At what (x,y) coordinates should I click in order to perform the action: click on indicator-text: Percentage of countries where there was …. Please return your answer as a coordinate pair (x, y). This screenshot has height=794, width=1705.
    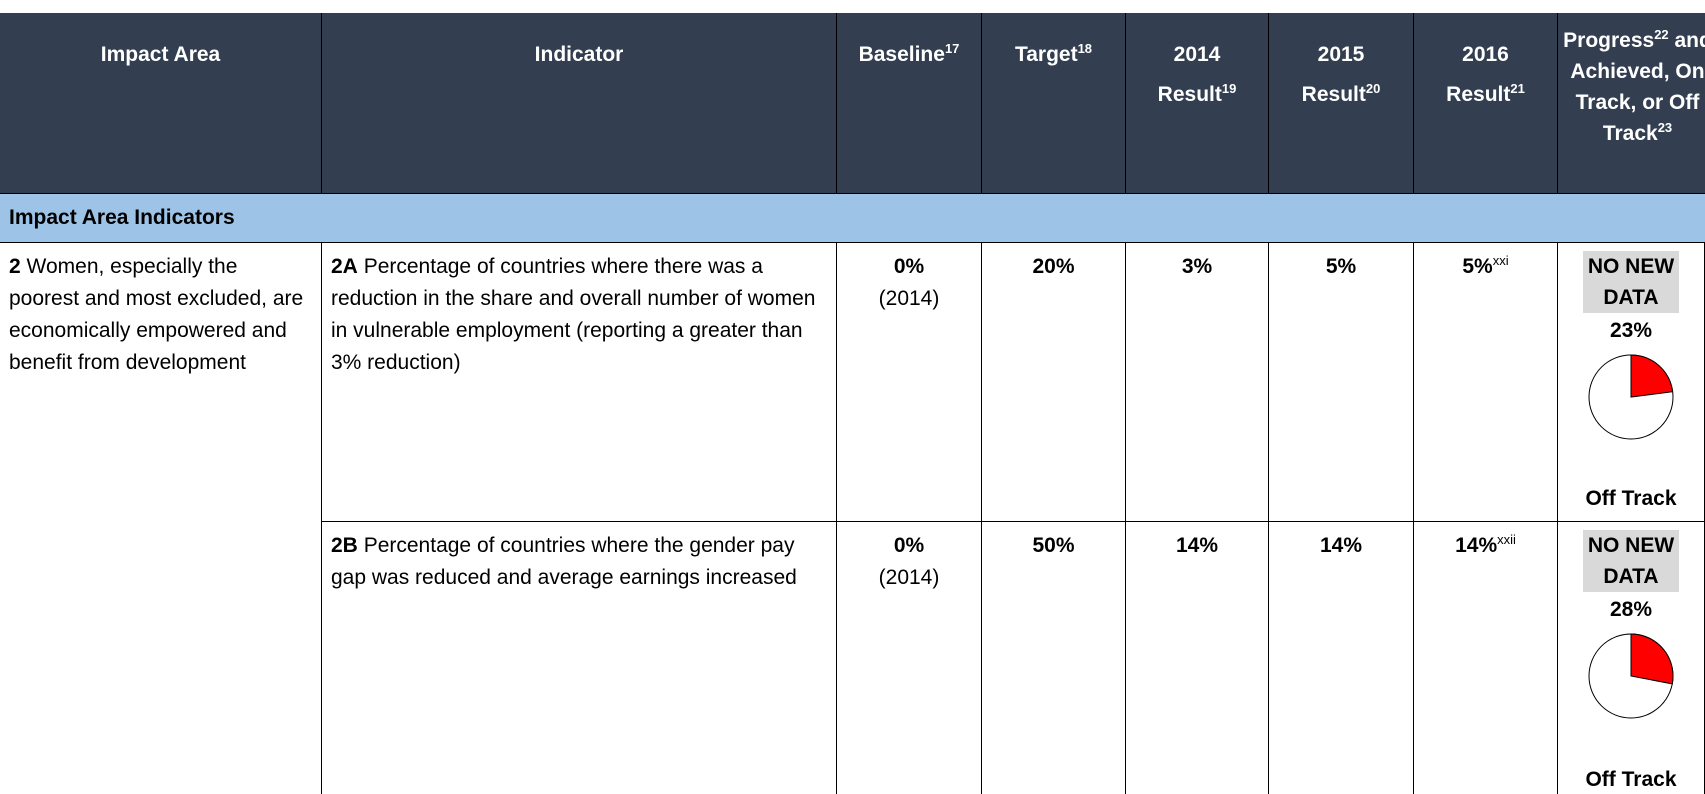
    Looking at the image, I should click on (573, 314).